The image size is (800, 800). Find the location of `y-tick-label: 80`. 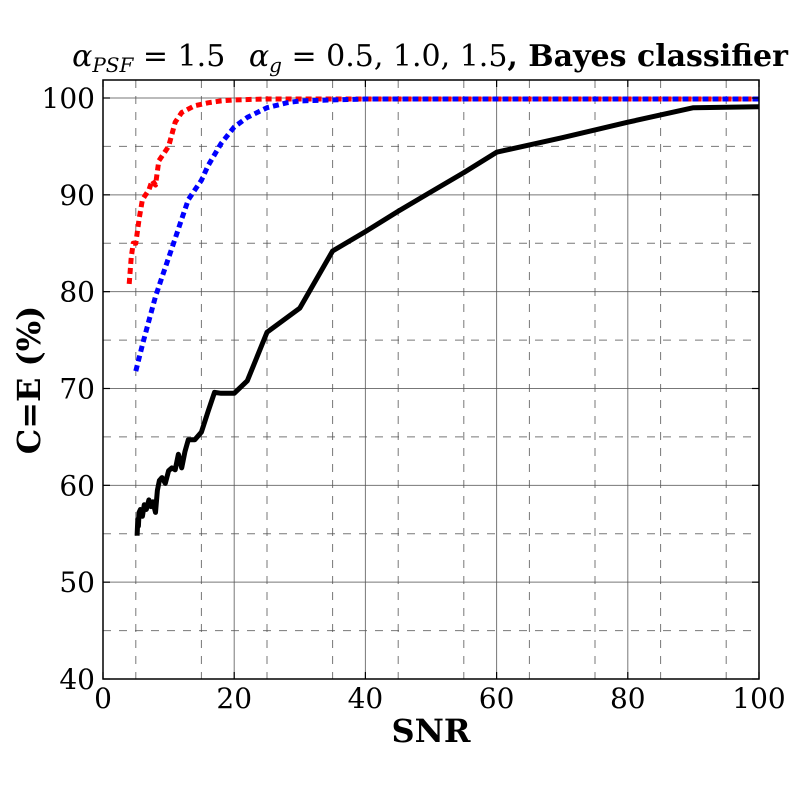

y-tick-label: 80 is located at coordinates (77, 292).